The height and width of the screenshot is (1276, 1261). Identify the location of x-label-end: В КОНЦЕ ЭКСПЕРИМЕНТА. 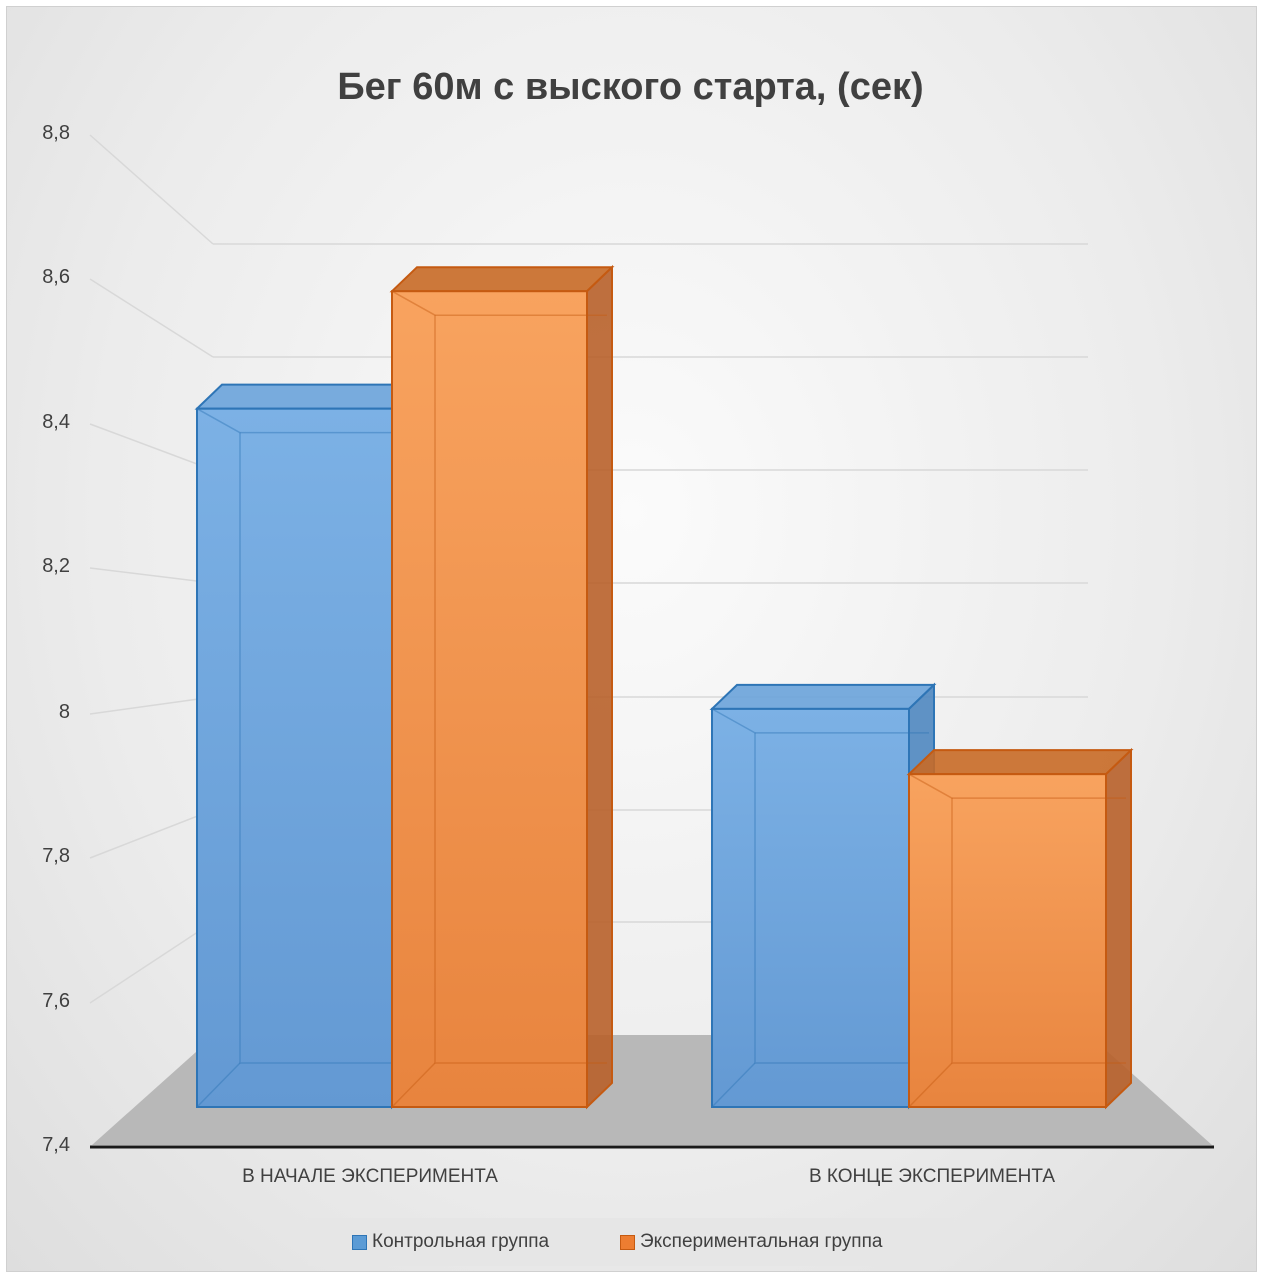
(932, 1176).